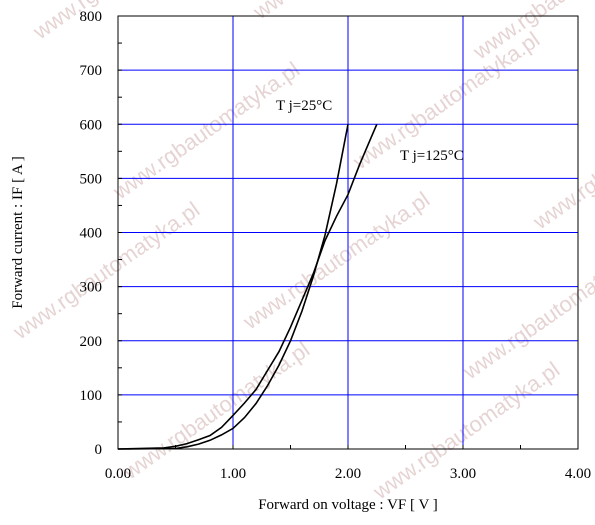 This screenshot has width=595, height=525. I want to click on y-tick-label: 800, so click(91, 17).